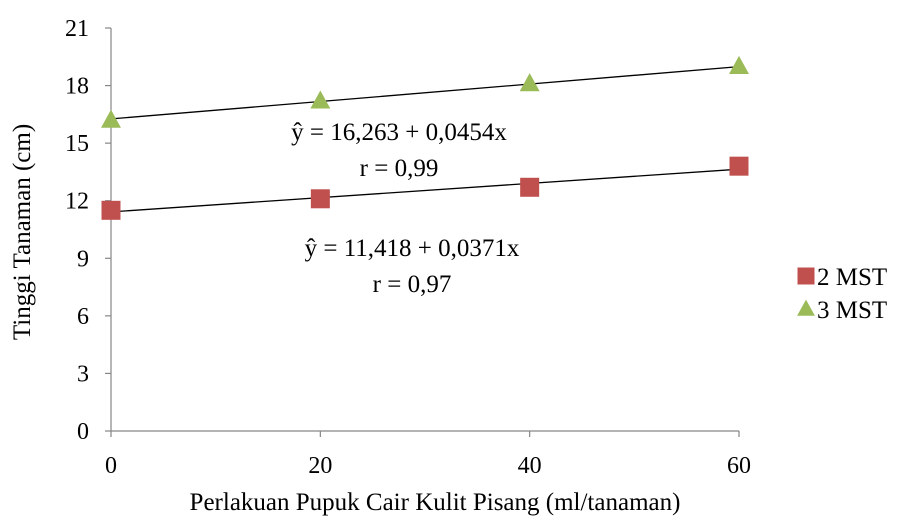 Image resolution: width=913 pixels, height=527 pixels. What do you see at coordinates (425, 92) in the screenshot?
I see `trendline-3-mst` at bounding box center [425, 92].